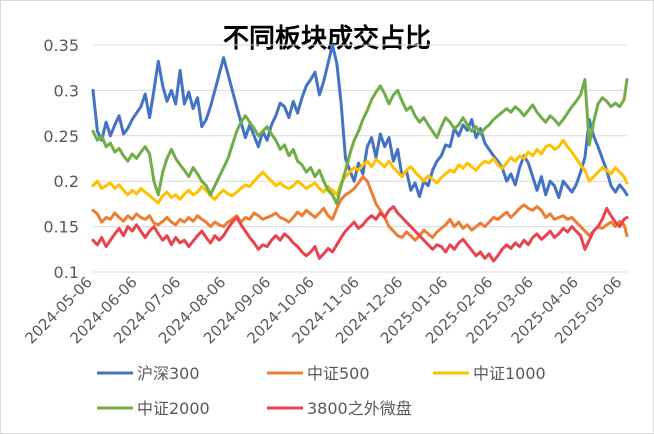 Image resolution: width=654 pixels, height=434 pixels. I want to click on legend-label: 3800之外微盘, so click(359, 408).